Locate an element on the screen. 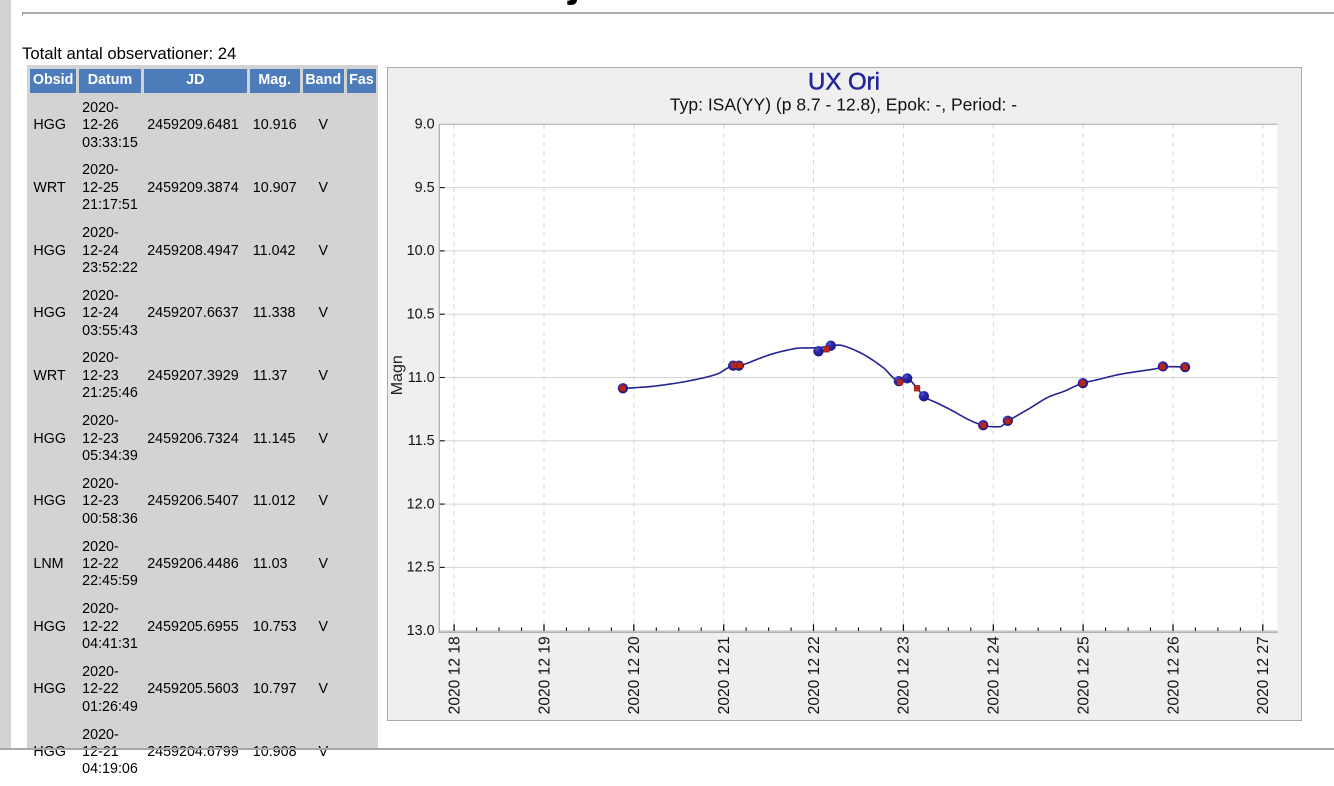 This screenshot has width=1334, height=786. svg-text: 2020 12 21 is located at coordinates (724, 675).